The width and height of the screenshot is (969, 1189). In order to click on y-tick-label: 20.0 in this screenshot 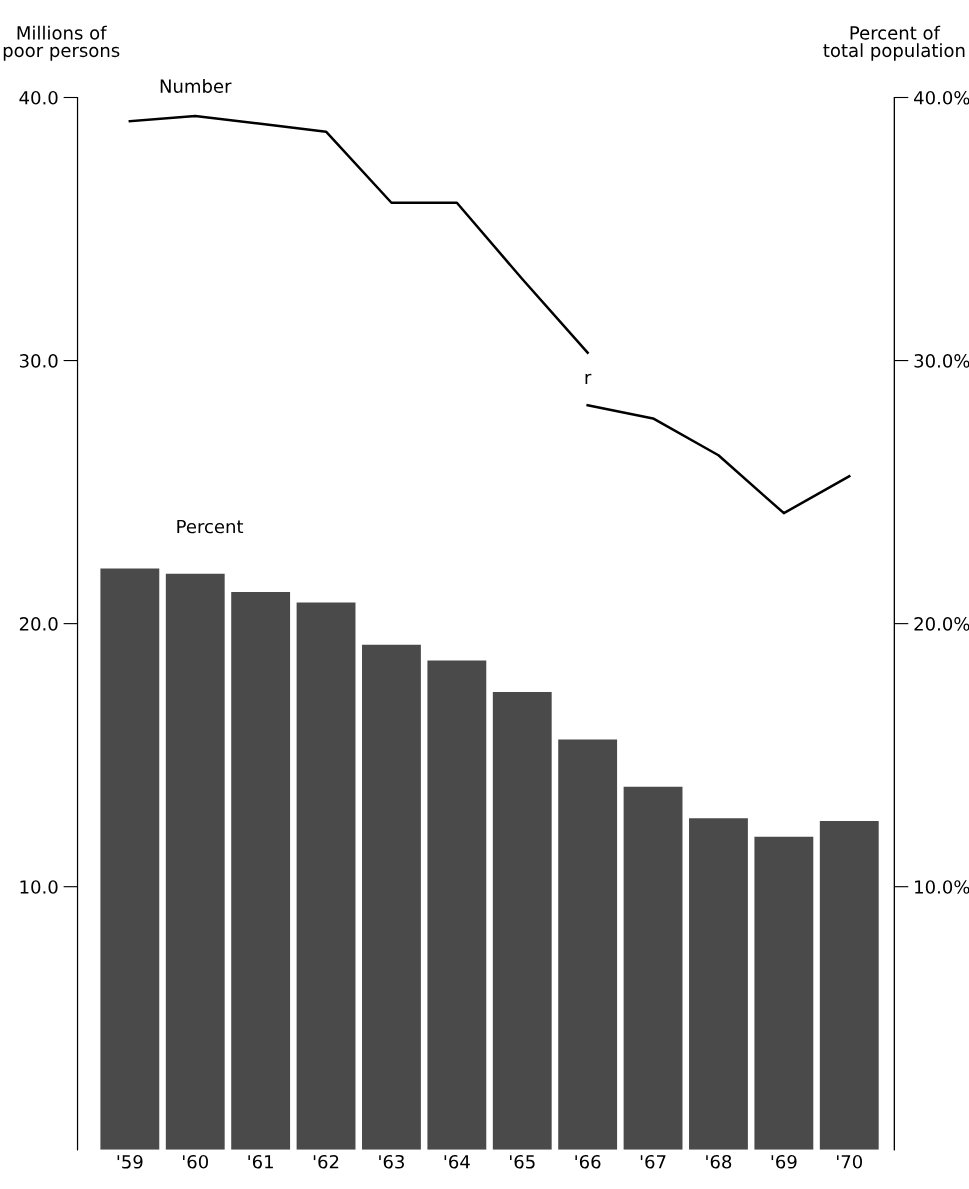, I will do `click(38, 624)`.